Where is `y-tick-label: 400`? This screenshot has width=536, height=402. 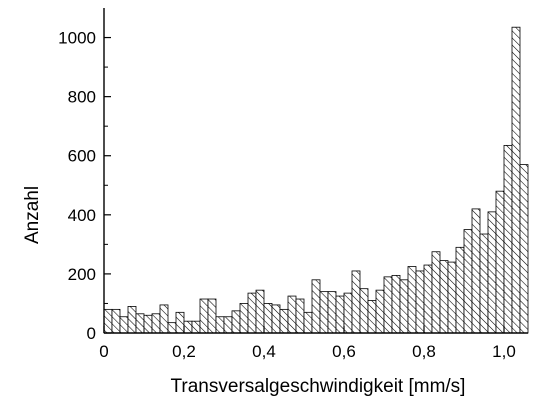 y-tick-label: 400 is located at coordinates (82, 215).